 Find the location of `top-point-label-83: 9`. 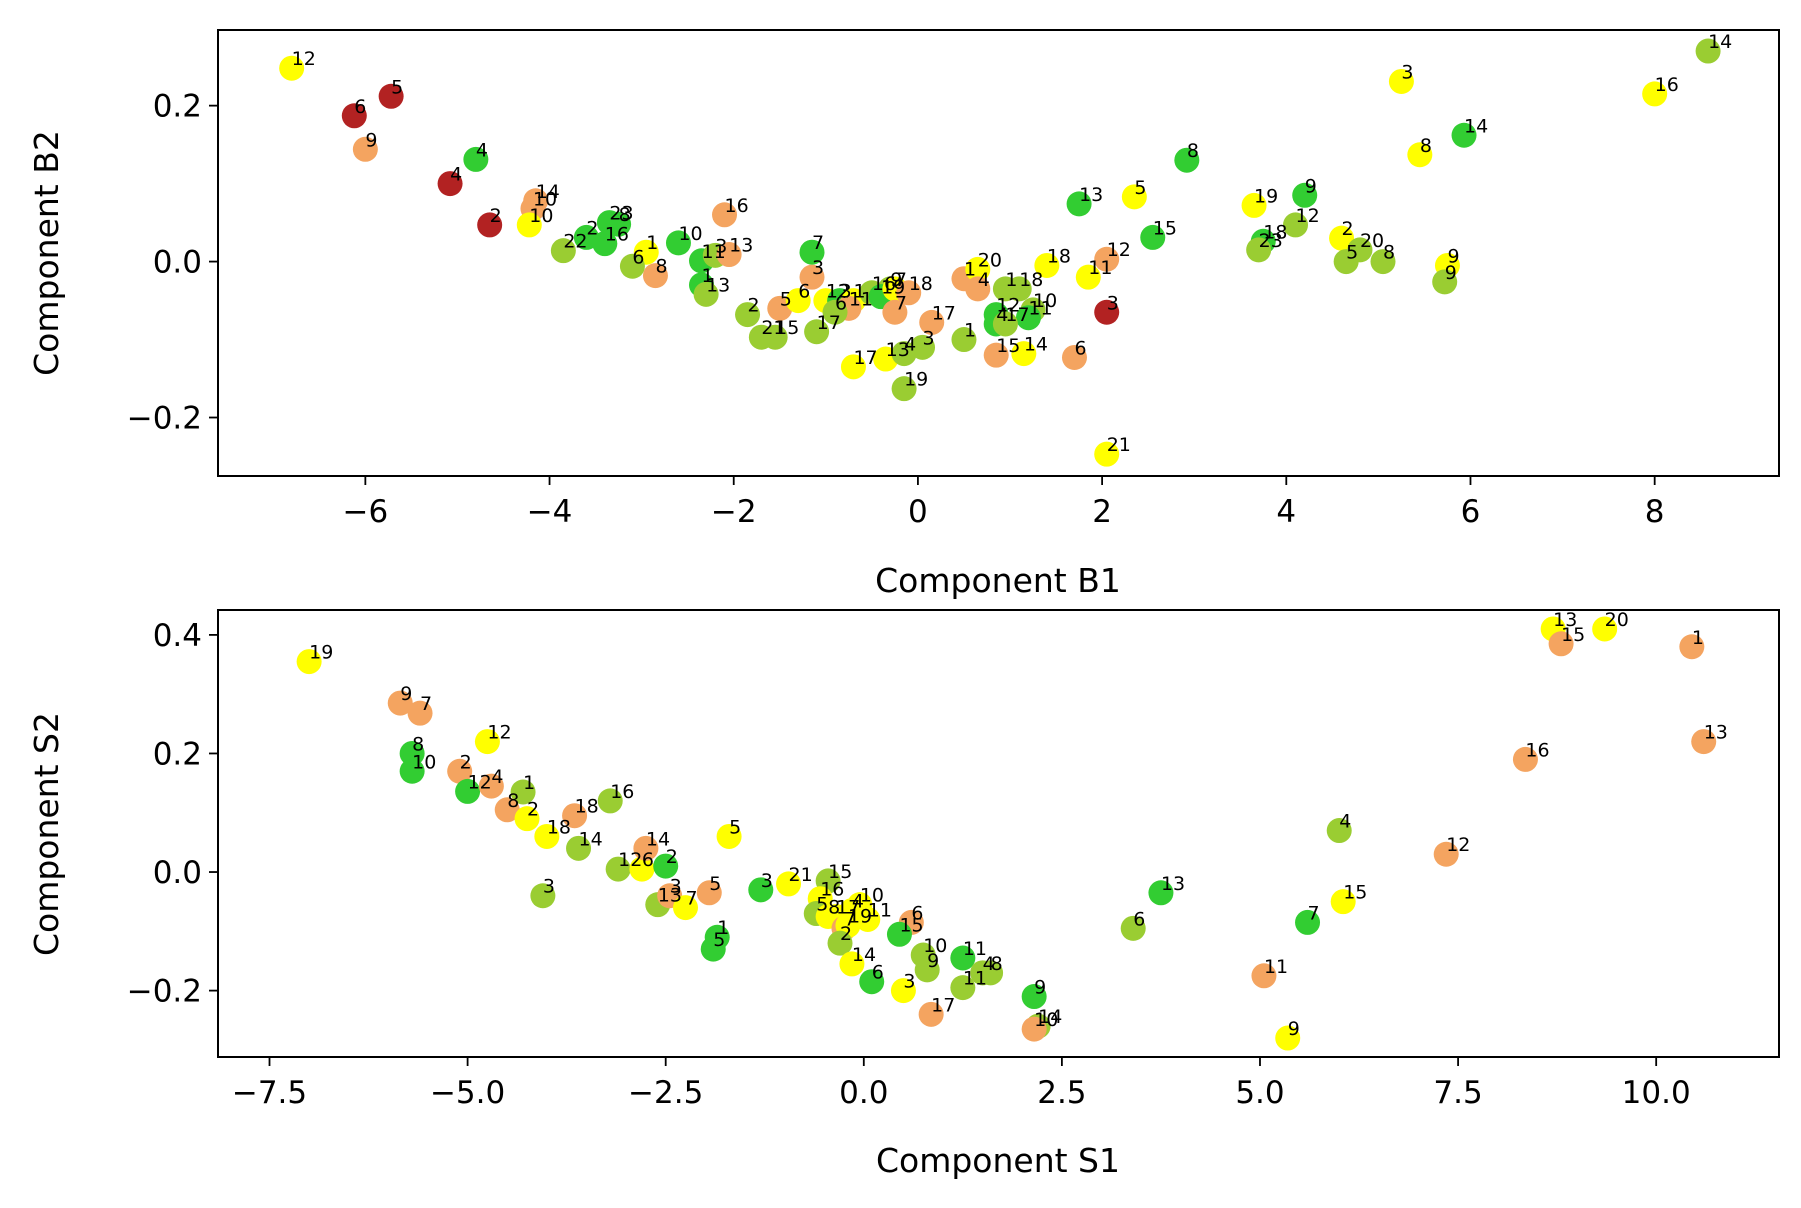

top-point-label-83: 9 is located at coordinates (1451, 273).